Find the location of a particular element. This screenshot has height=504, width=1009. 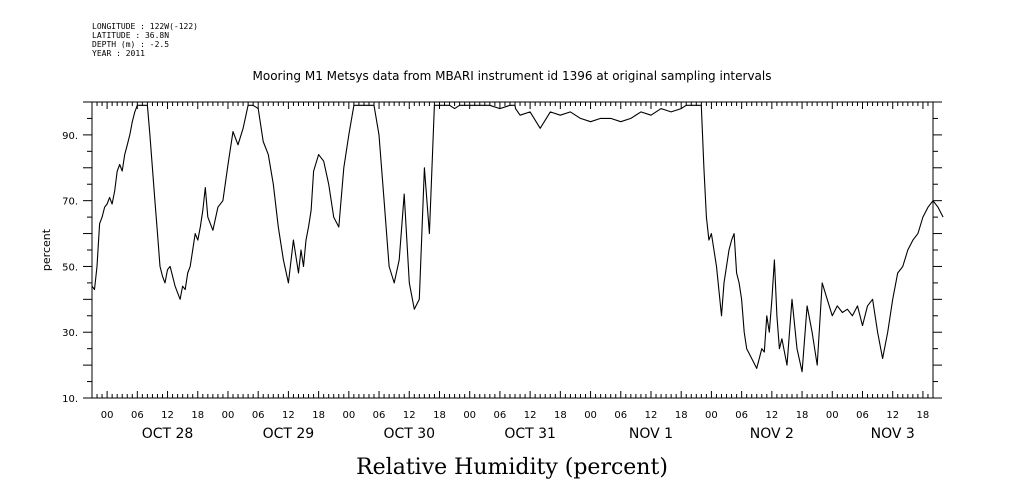

x-day-label: OCT 30 is located at coordinates (409, 434).